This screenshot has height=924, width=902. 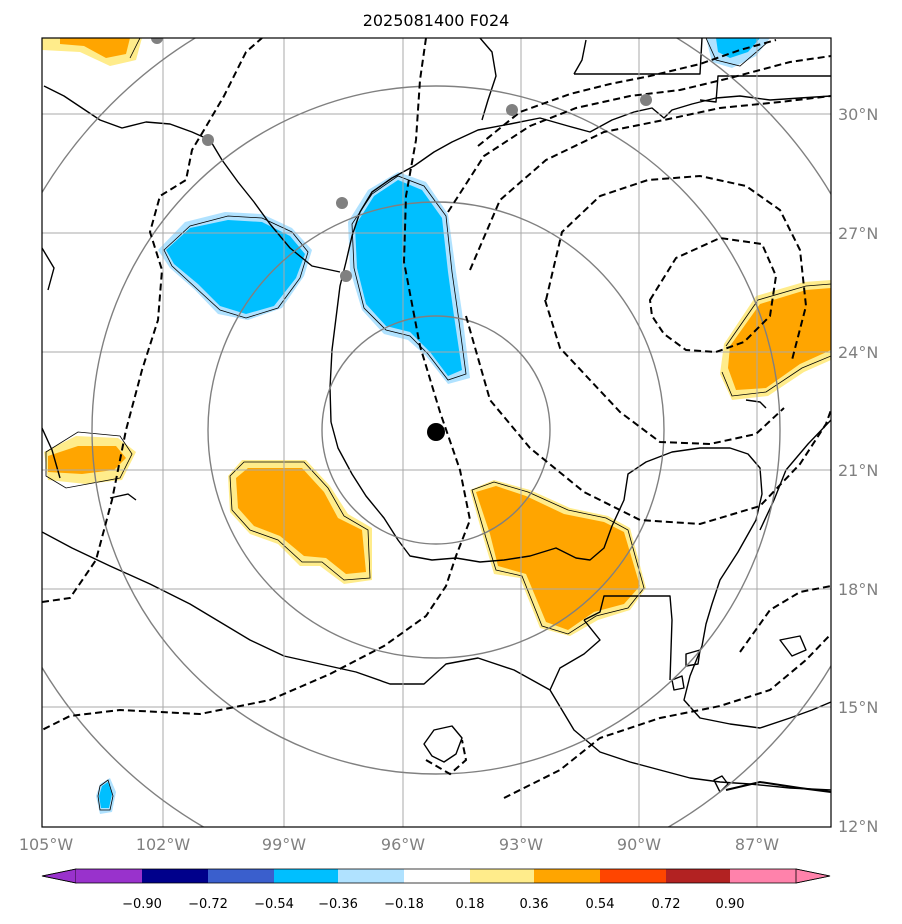 What do you see at coordinates (858, 114) in the screenshot?
I see `lat-tick-label: 30°N` at bounding box center [858, 114].